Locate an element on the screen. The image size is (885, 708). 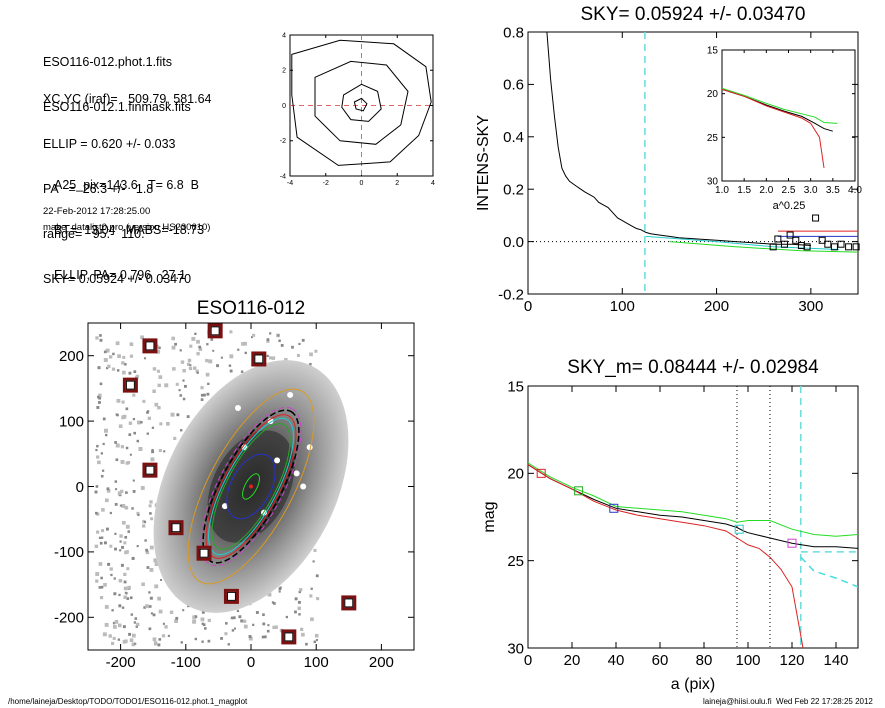
y-tick-label: 0.4 is located at coordinates (513, 137).